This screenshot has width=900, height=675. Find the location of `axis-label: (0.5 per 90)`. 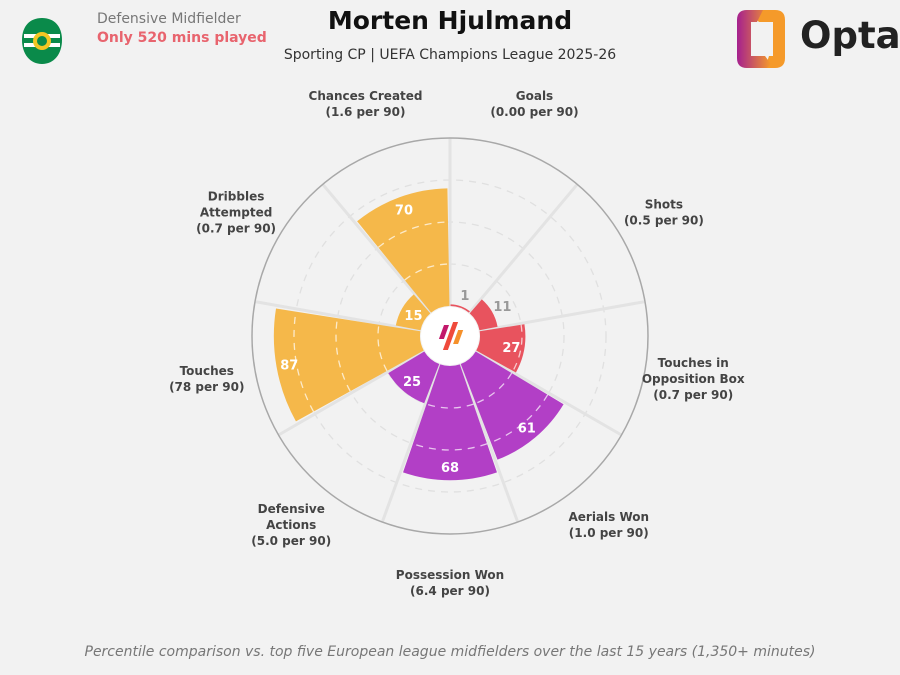

axis-label: (0.5 per 90) is located at coordinates (664, 221).